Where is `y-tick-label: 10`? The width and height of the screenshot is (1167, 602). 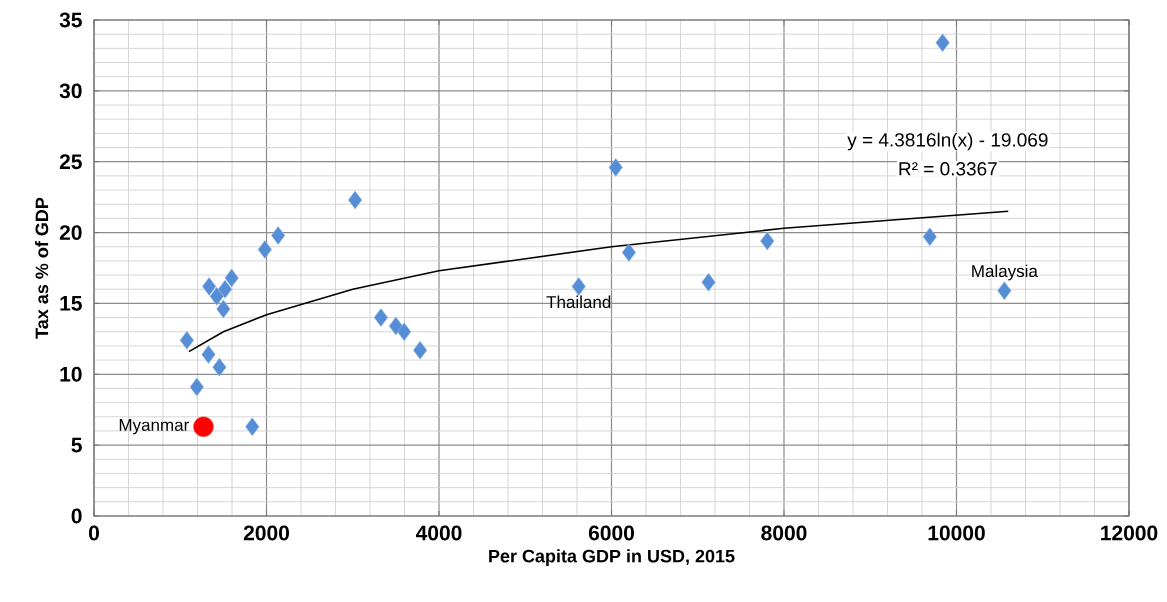
y-tick-label: 10 is located at coordinates (71, 374).